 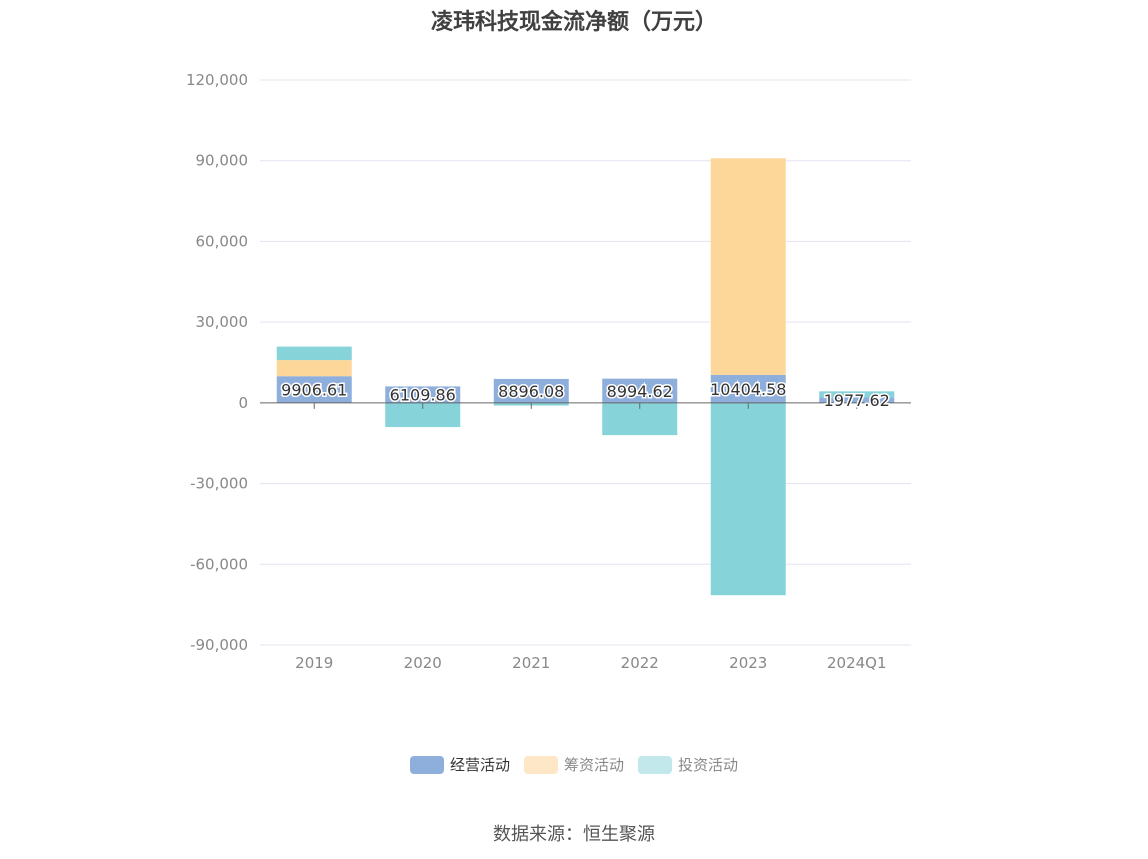 I want to click on bar-operating-2020, so click(x=423, y=394).